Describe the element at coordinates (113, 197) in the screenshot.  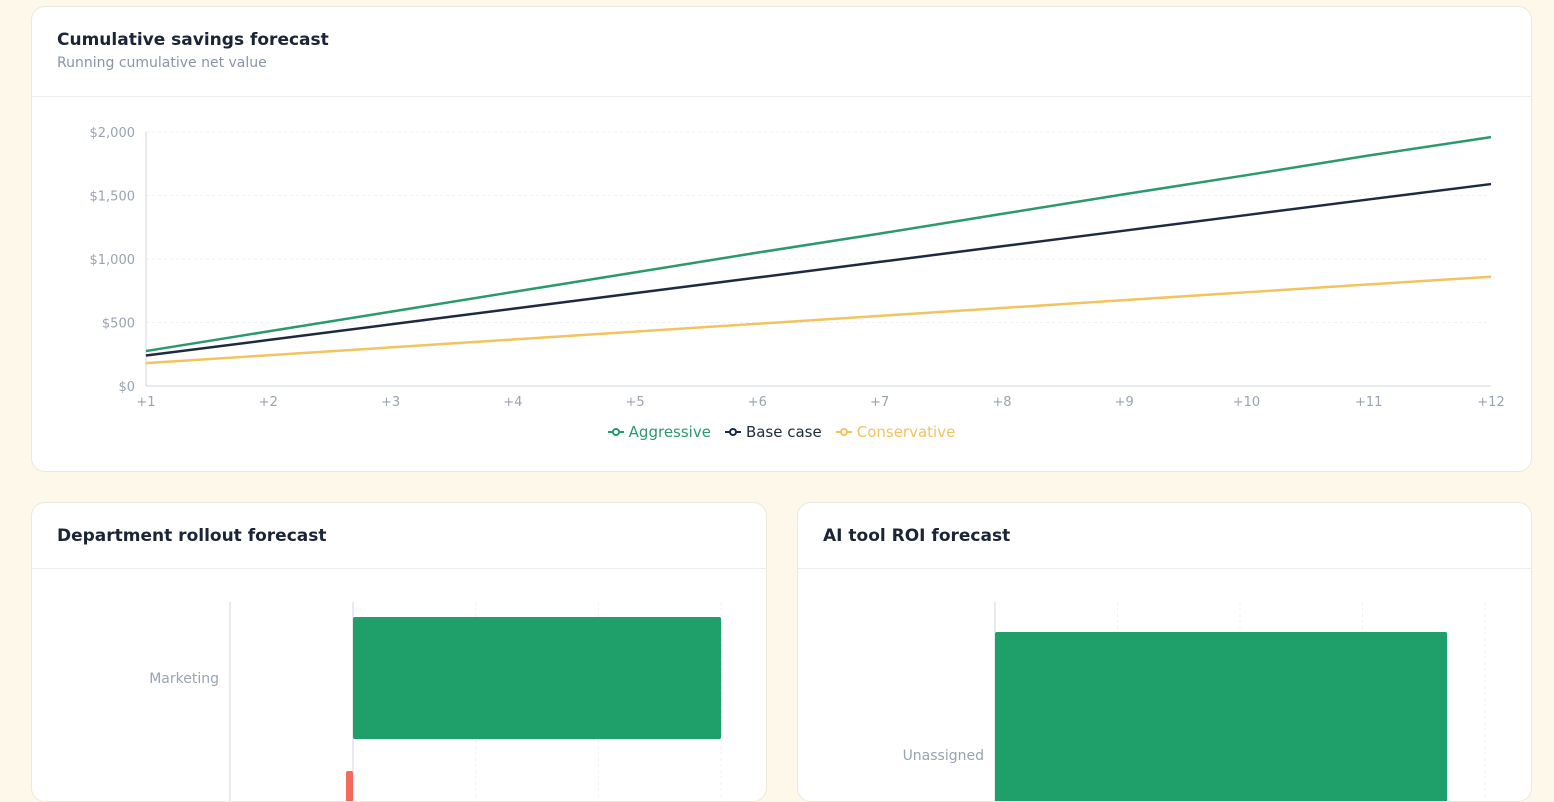
I see `y-tick-label: $1,500` at that location.